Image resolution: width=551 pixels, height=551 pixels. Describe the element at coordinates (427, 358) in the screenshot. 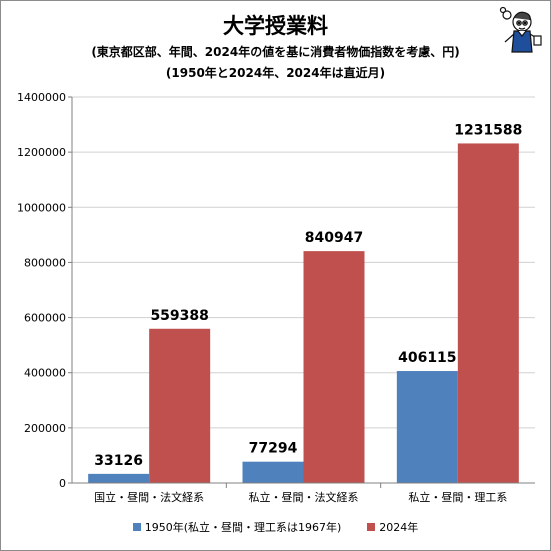

I see `data-label: 406115` at that location.